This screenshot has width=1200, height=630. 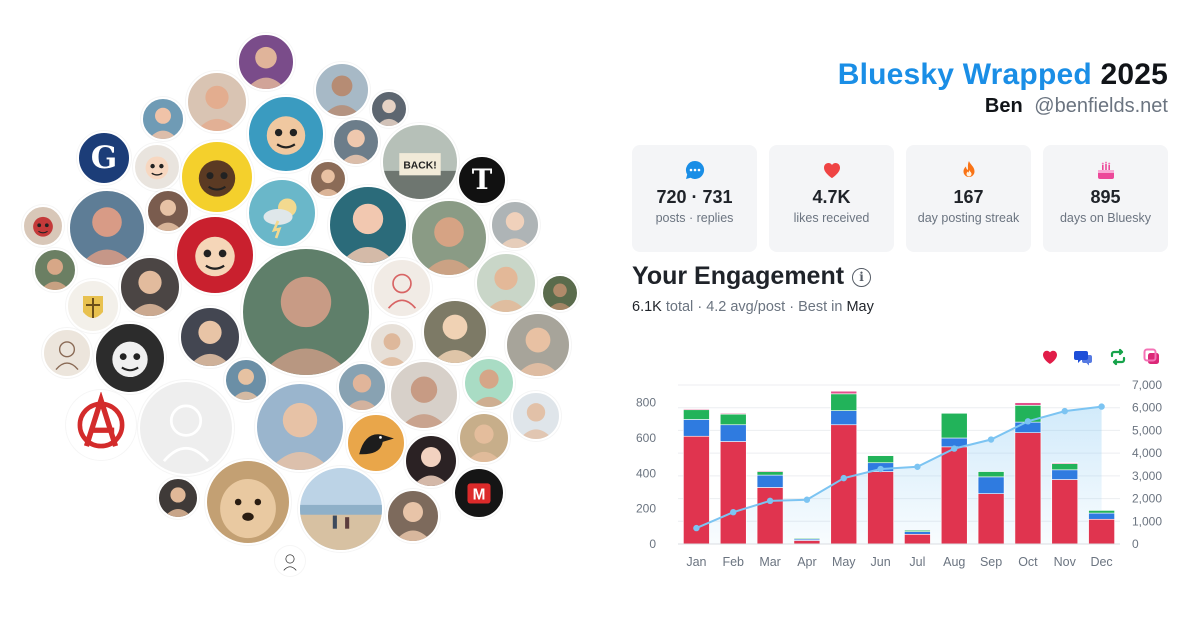 I want to click on y-right-tick-label: 4,000, so click(x=1147, y=453).